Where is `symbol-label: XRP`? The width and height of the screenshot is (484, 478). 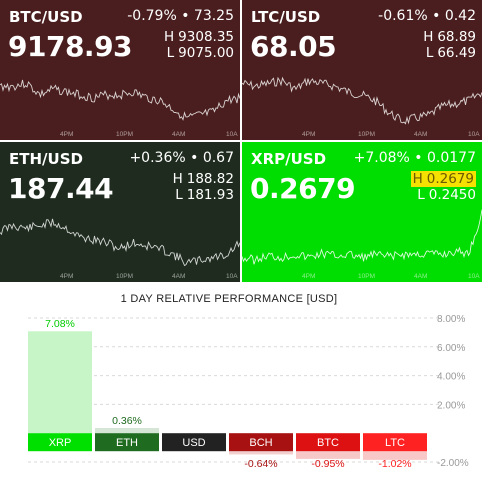 symbol-label: XRP is located at coordinates (60, 443).